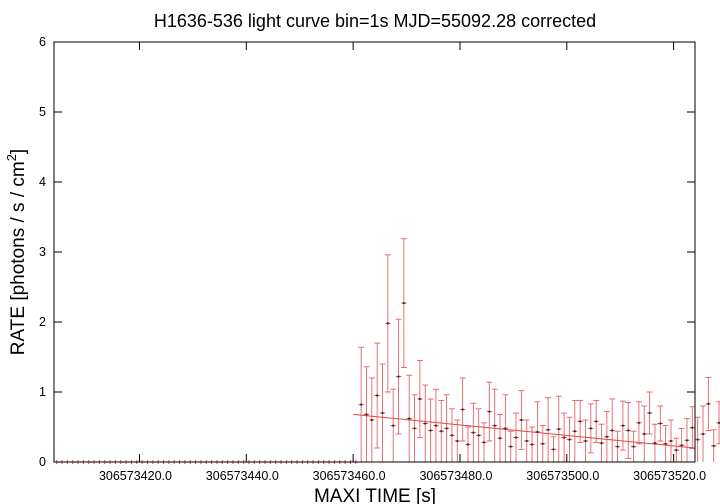  What do you see at coordinates (135, 476) in the screenshot?
I see `x-tick-label: 306573420.0` at bounding box center [135, 476].